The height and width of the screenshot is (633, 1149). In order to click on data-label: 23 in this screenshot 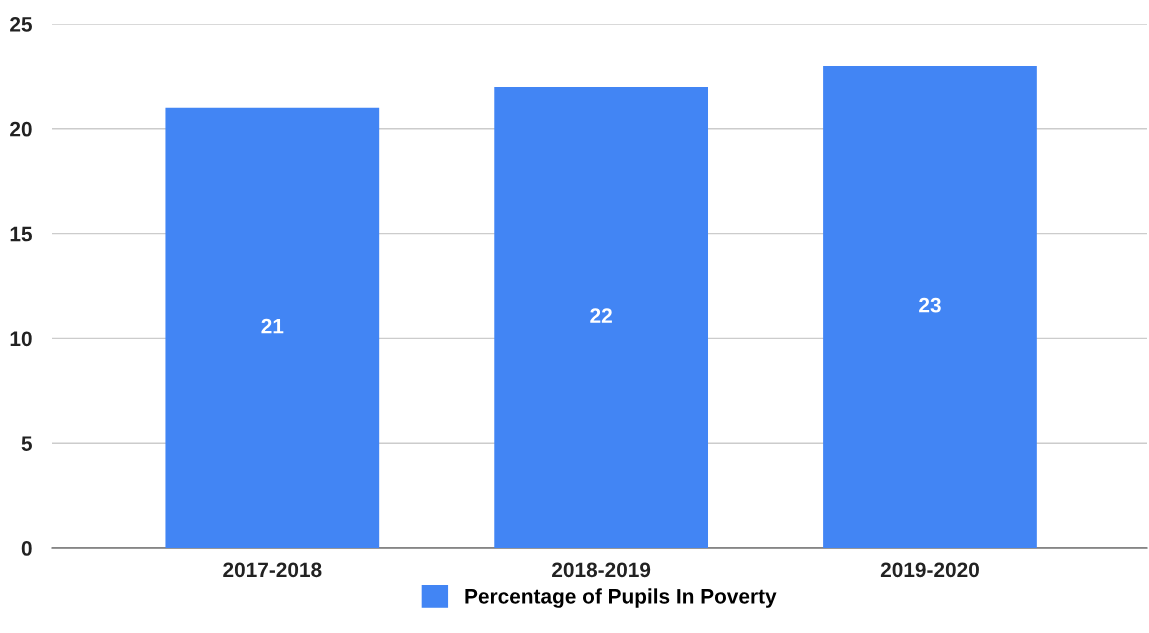, I will do `click(930, 305)`.